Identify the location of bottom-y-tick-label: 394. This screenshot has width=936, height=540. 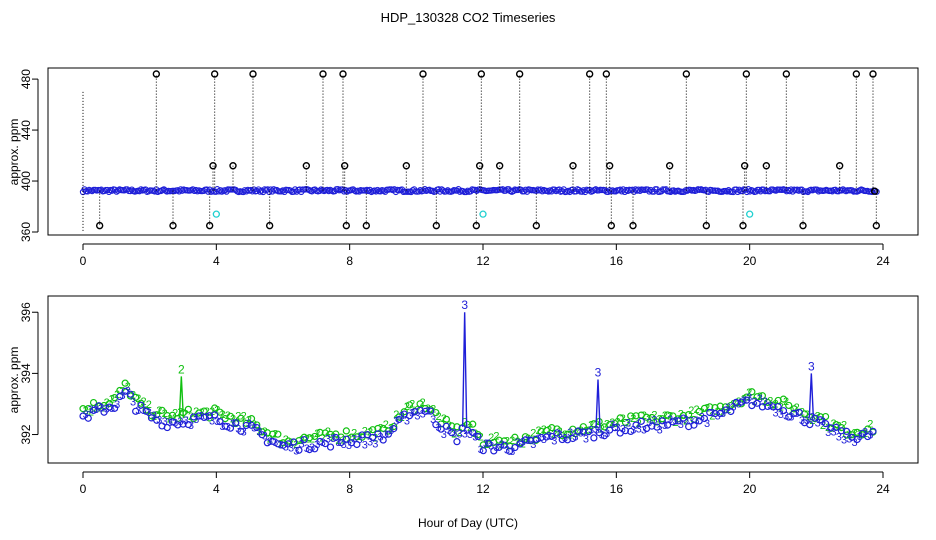
(26, 373).